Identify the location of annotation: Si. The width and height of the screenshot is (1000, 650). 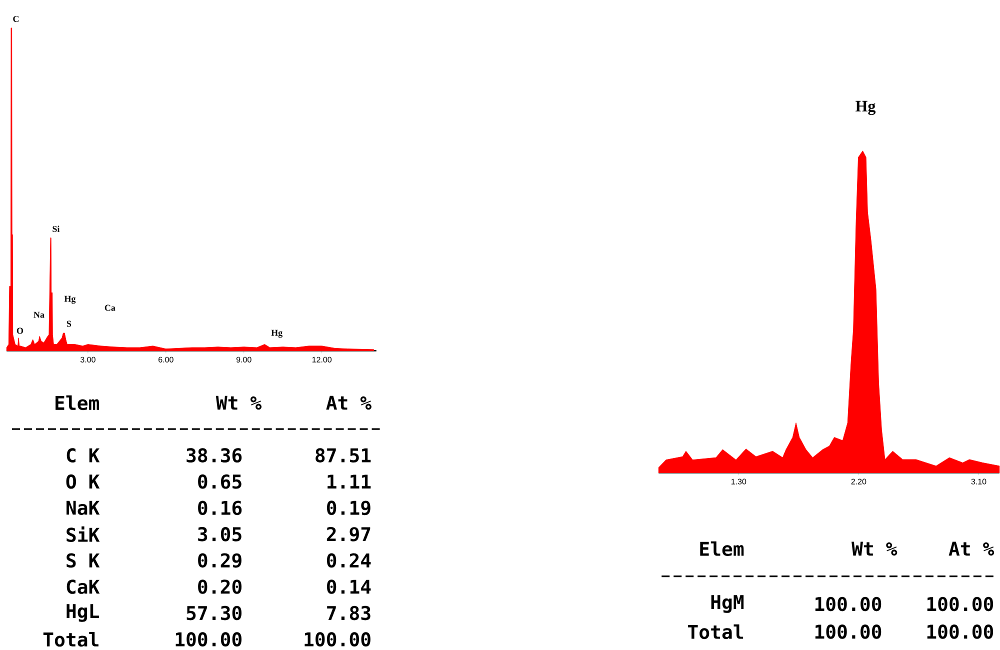
(56, 229).